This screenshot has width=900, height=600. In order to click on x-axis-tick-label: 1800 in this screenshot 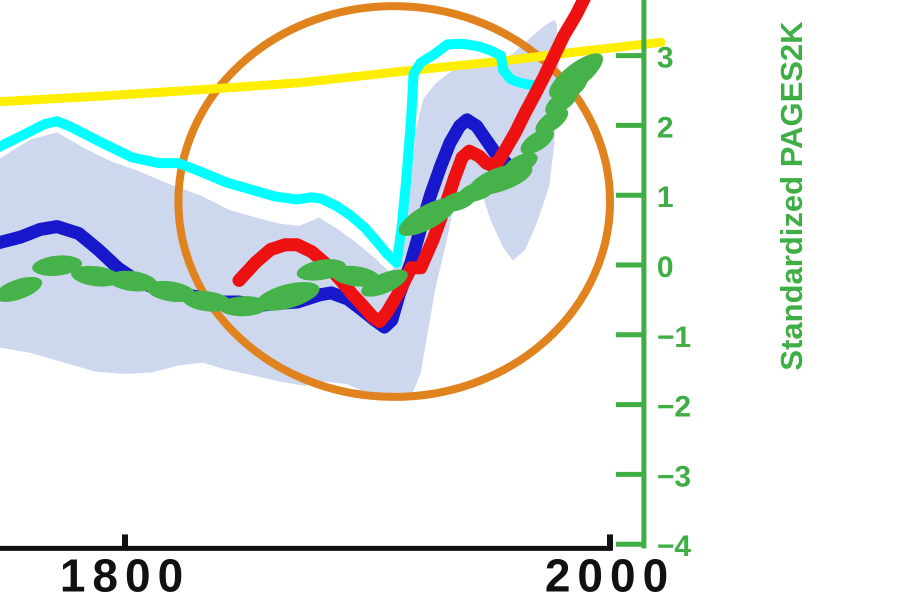, I will do `click(125, 574)`.